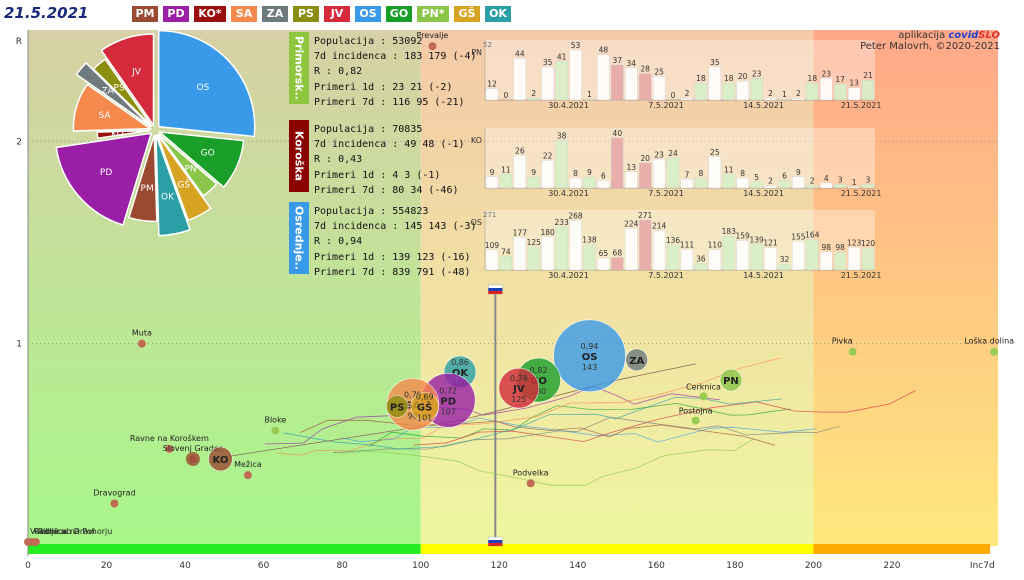 This screenshot has height=580, width=1024. What do you see at coordinates (575, 173) in the screenshot?
I see `mini-bar-label: 8` at bounding box center [575, 173].